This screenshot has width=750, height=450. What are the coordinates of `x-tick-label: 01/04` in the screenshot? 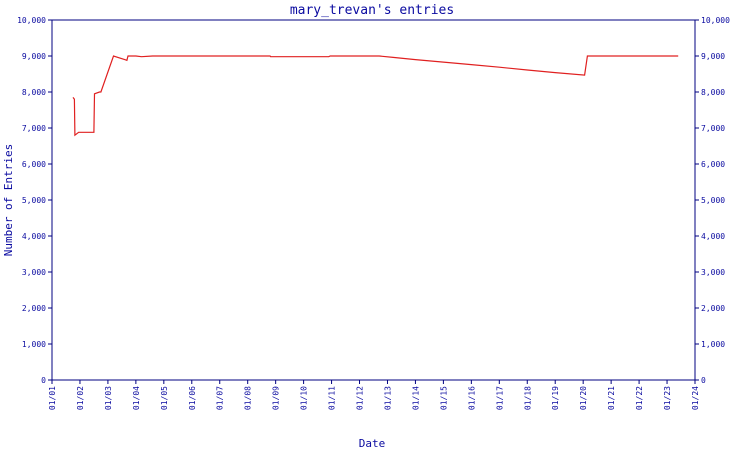 It's located at (136, 398).